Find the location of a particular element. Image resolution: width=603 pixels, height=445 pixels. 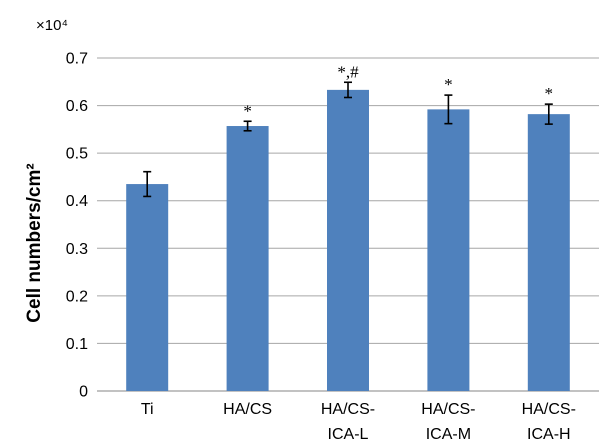

y-tick-label: 0.6 is located at coordinates (77, 106).